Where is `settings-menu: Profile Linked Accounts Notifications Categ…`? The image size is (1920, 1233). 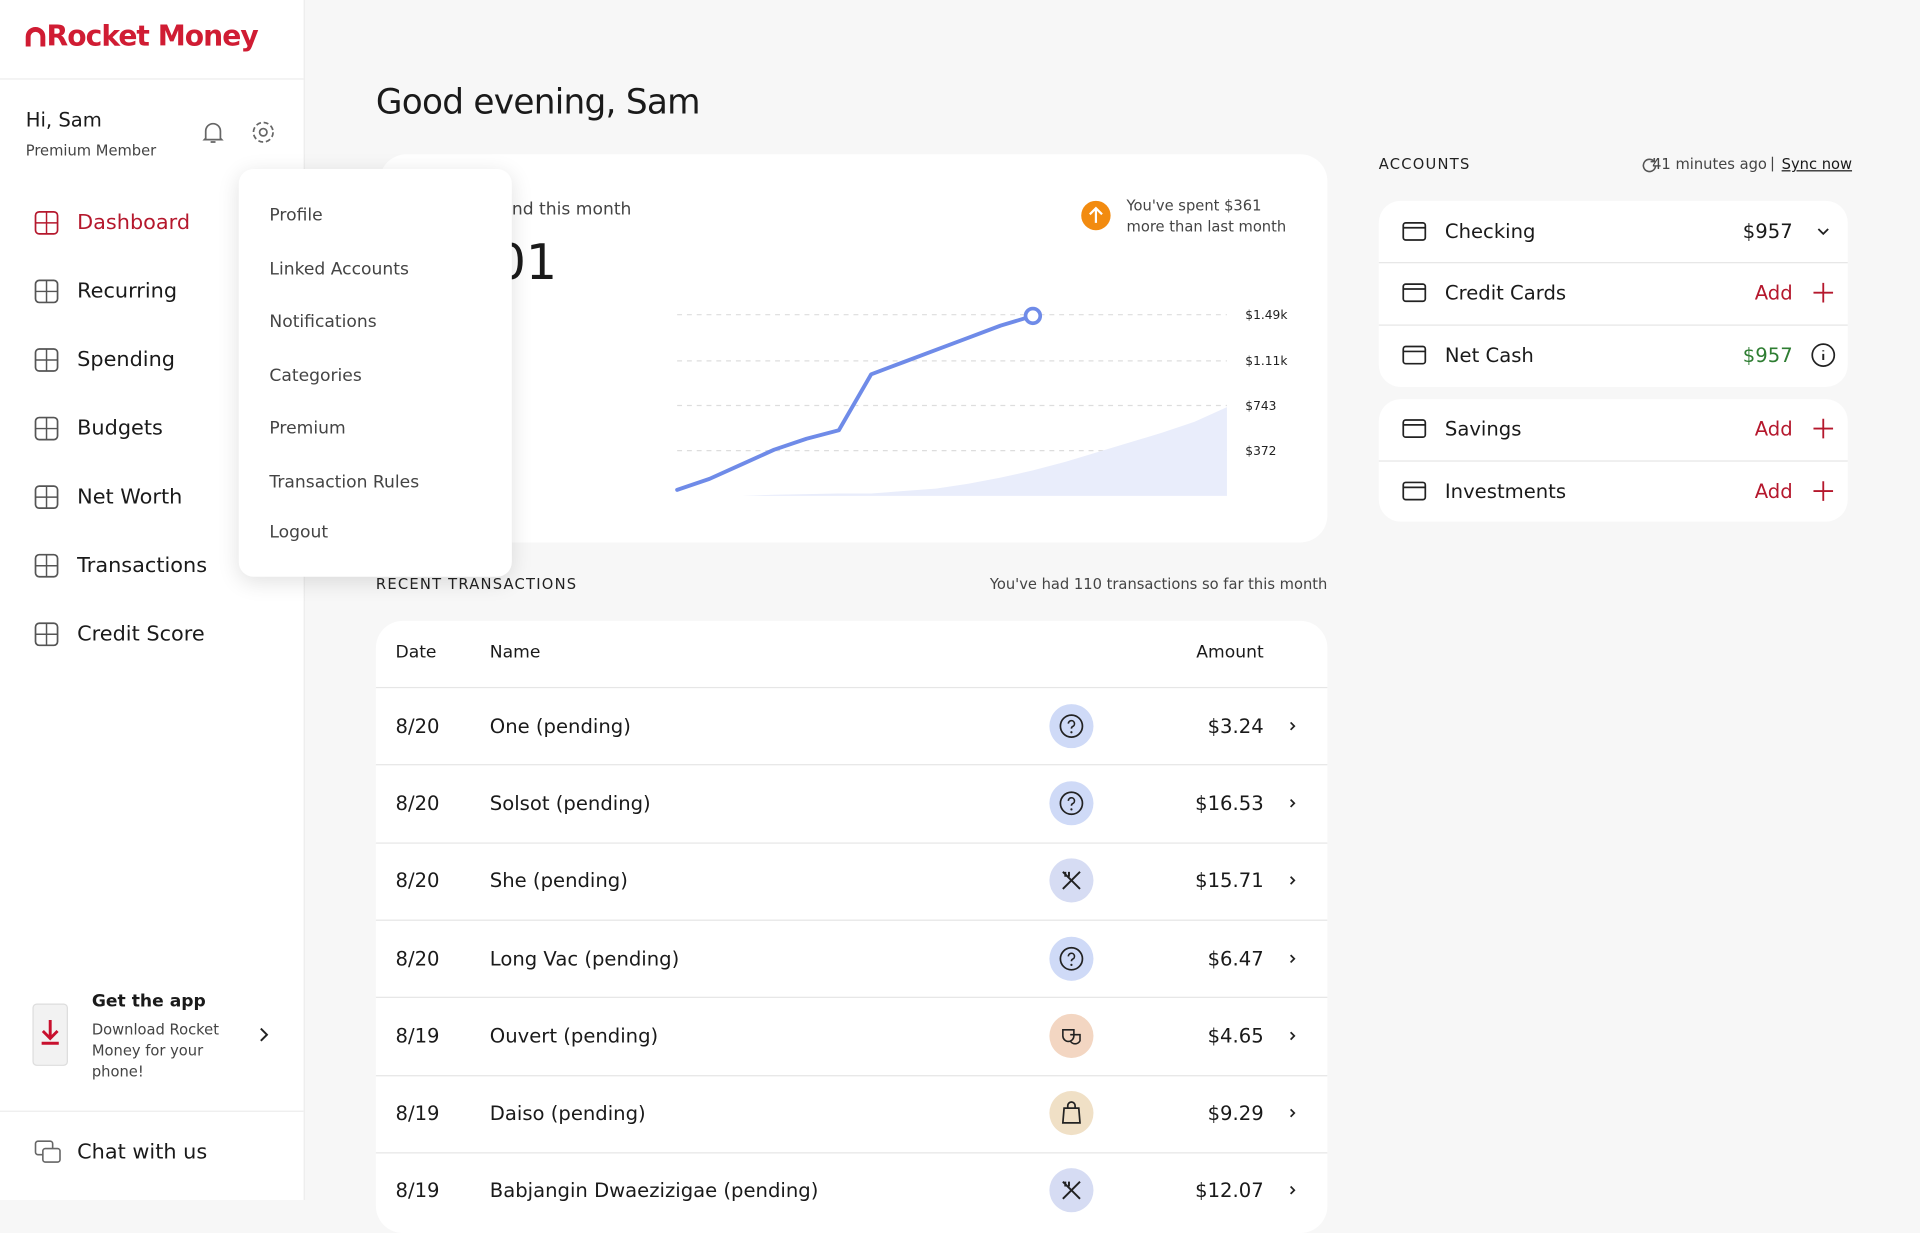
settings-menu: Profile Linked Accounts Notifications Categ… is located at coordinates (375, 372).